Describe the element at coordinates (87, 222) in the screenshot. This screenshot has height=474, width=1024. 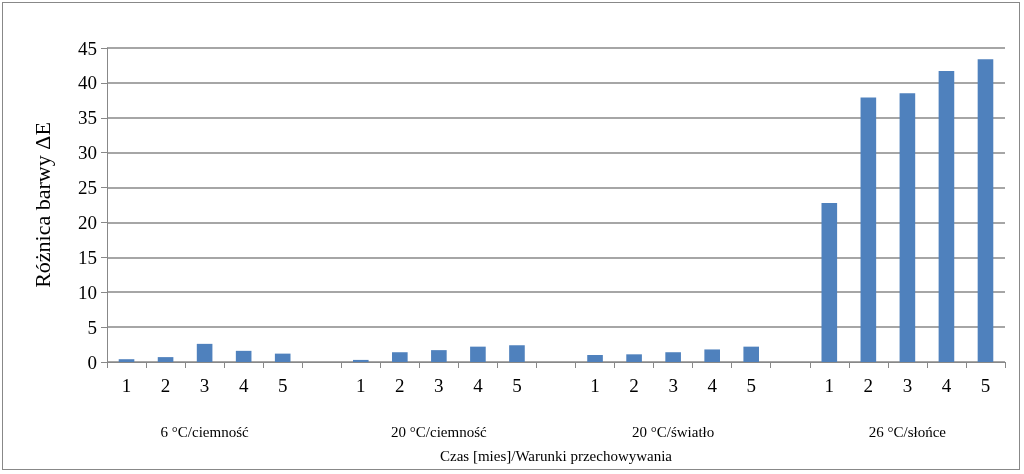
I see `y-tick-label: 20` at that location.